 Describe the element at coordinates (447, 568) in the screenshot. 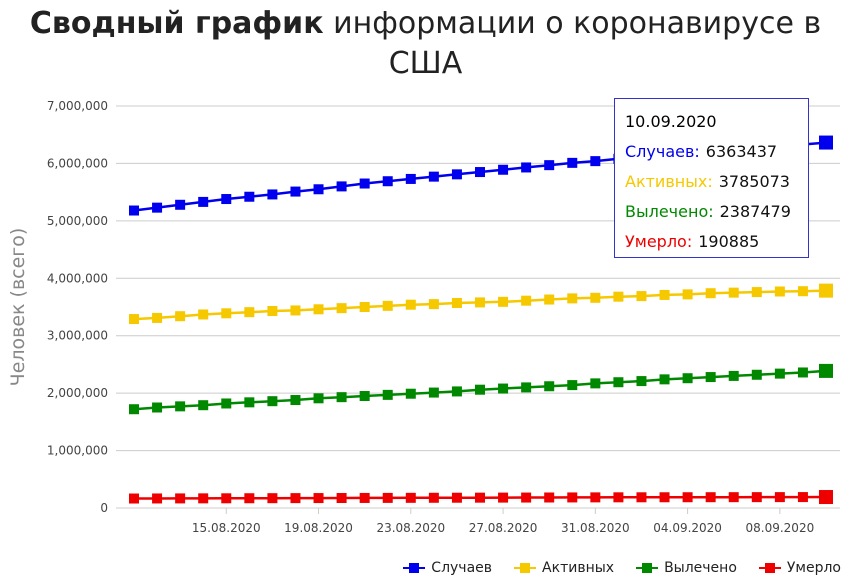

I see `legend-item-cases: Случаев` at that location.